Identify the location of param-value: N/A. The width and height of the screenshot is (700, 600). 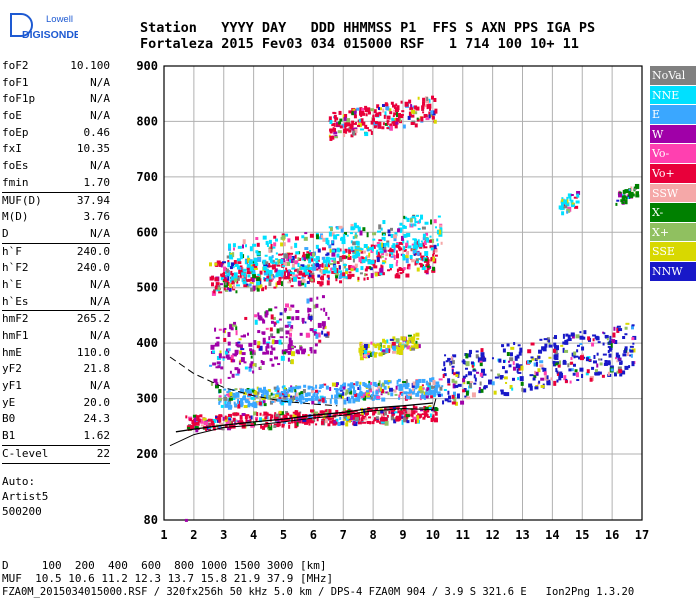
(100, 116).